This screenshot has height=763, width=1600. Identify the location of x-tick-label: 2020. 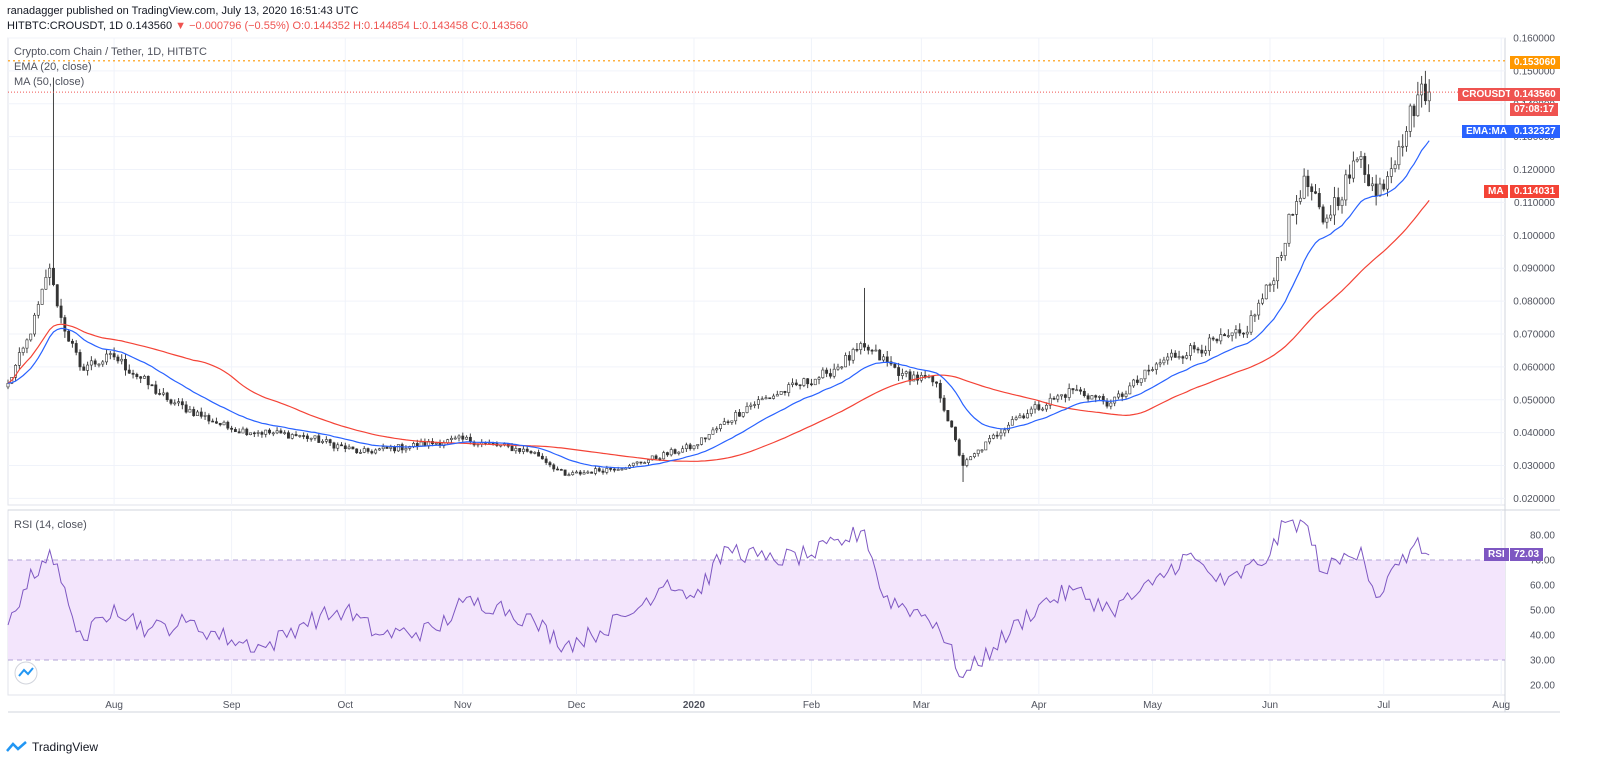
(694, 705).